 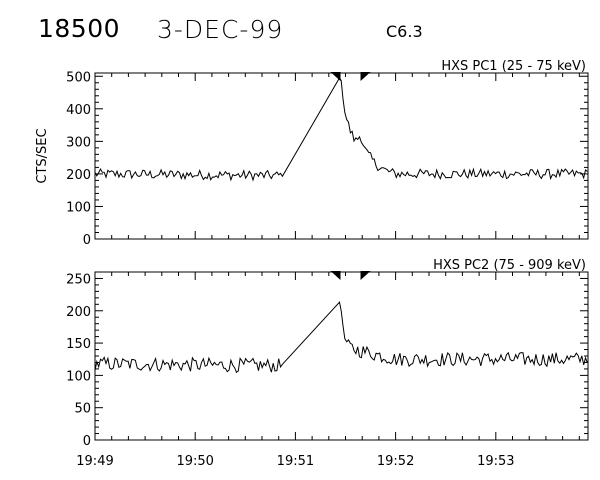 I want to click on event-date: 3-DEC-99, so click(x=220, y=29).